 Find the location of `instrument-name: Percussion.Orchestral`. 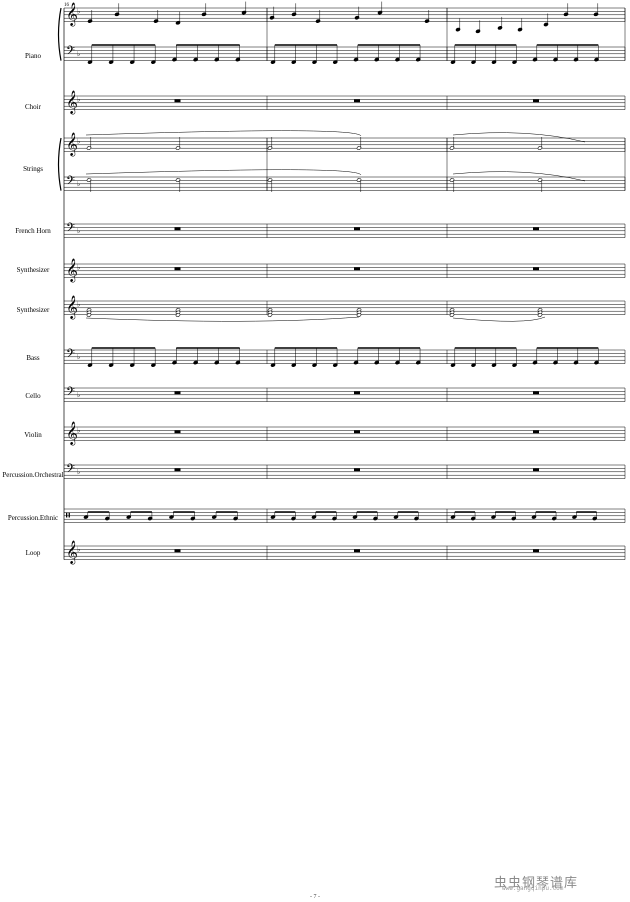

instrument-name: Percussion.Orchestral is located at coordinates (32, 475).